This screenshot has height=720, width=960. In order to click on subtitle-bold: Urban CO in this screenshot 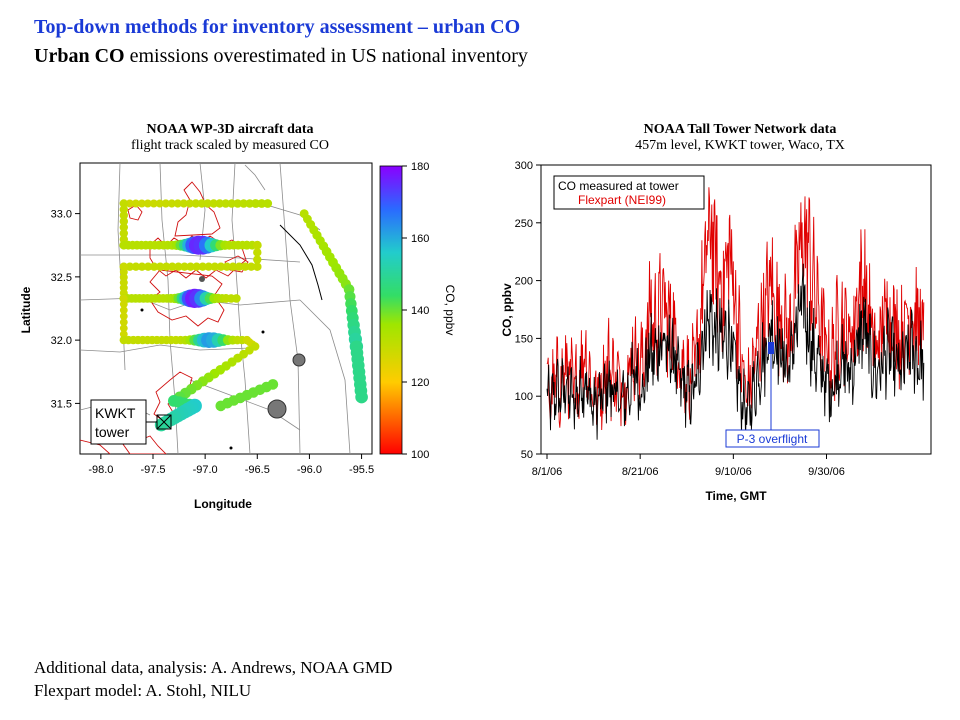, I will do `click(79, 56)`.